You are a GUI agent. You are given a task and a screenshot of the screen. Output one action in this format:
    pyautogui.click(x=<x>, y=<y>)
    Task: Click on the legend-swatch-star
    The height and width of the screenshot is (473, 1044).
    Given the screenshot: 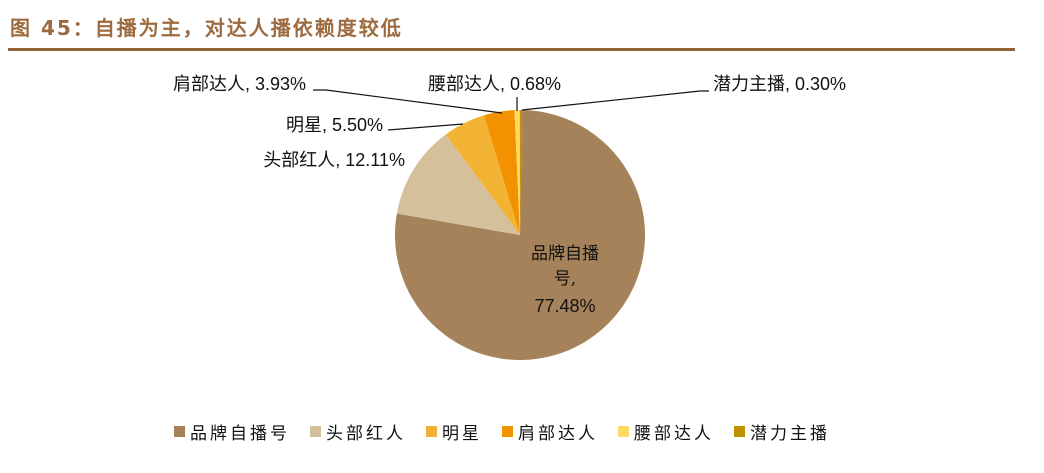 What is the action you would take?
    pyautogui.click(x=431, y=431)
    